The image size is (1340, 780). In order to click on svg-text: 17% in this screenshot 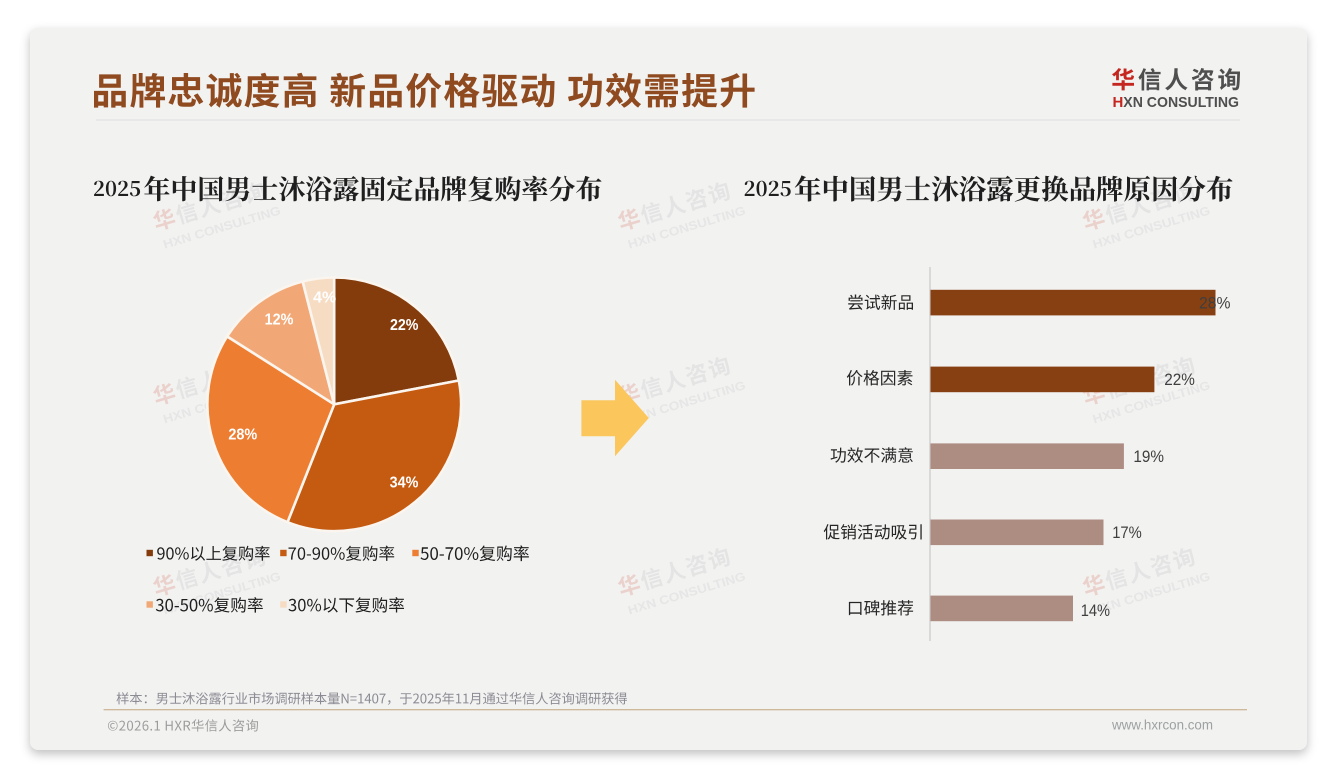, I will do `click(1127, 532)`.